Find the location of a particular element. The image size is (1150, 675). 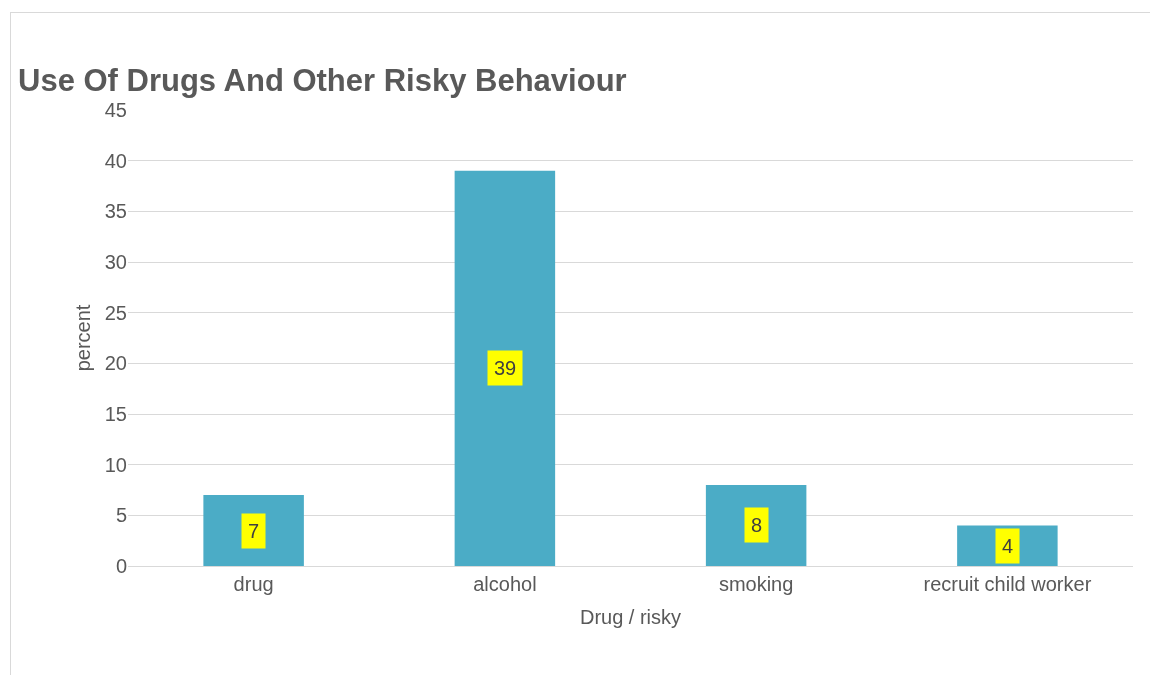

x-tick-label: alcohol is located at coordinates (505, 584).